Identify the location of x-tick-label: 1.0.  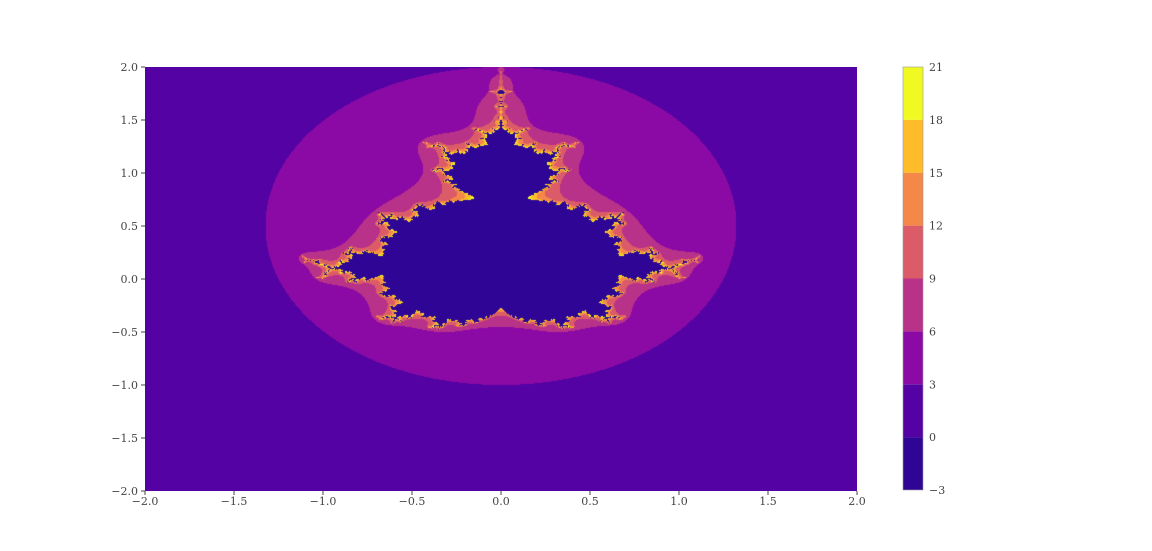
(679, 501).